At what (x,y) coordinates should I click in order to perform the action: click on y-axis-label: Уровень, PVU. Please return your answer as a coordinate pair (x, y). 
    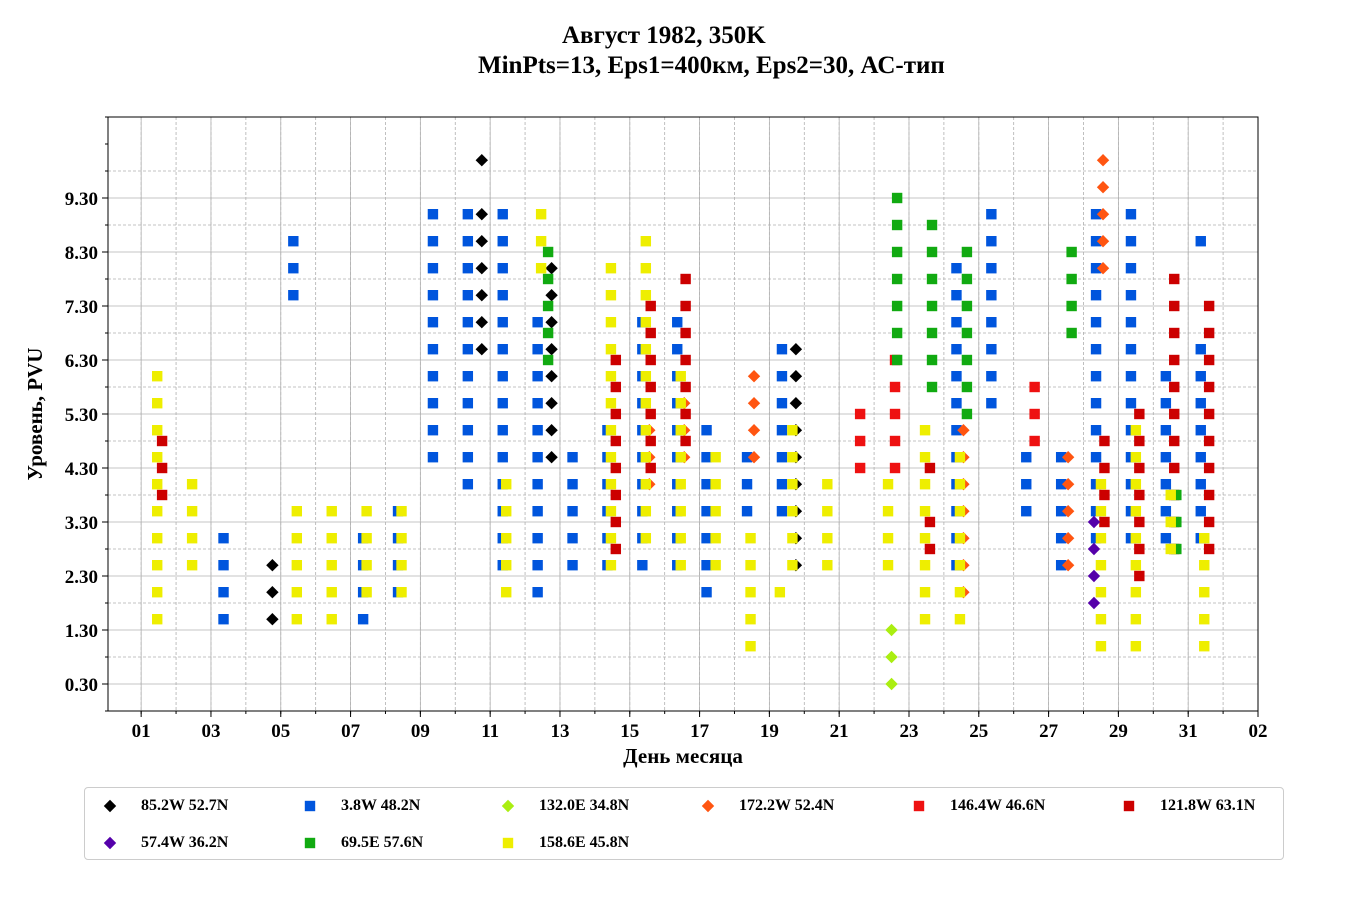
    Looking at the image, I should click on (35, 414).